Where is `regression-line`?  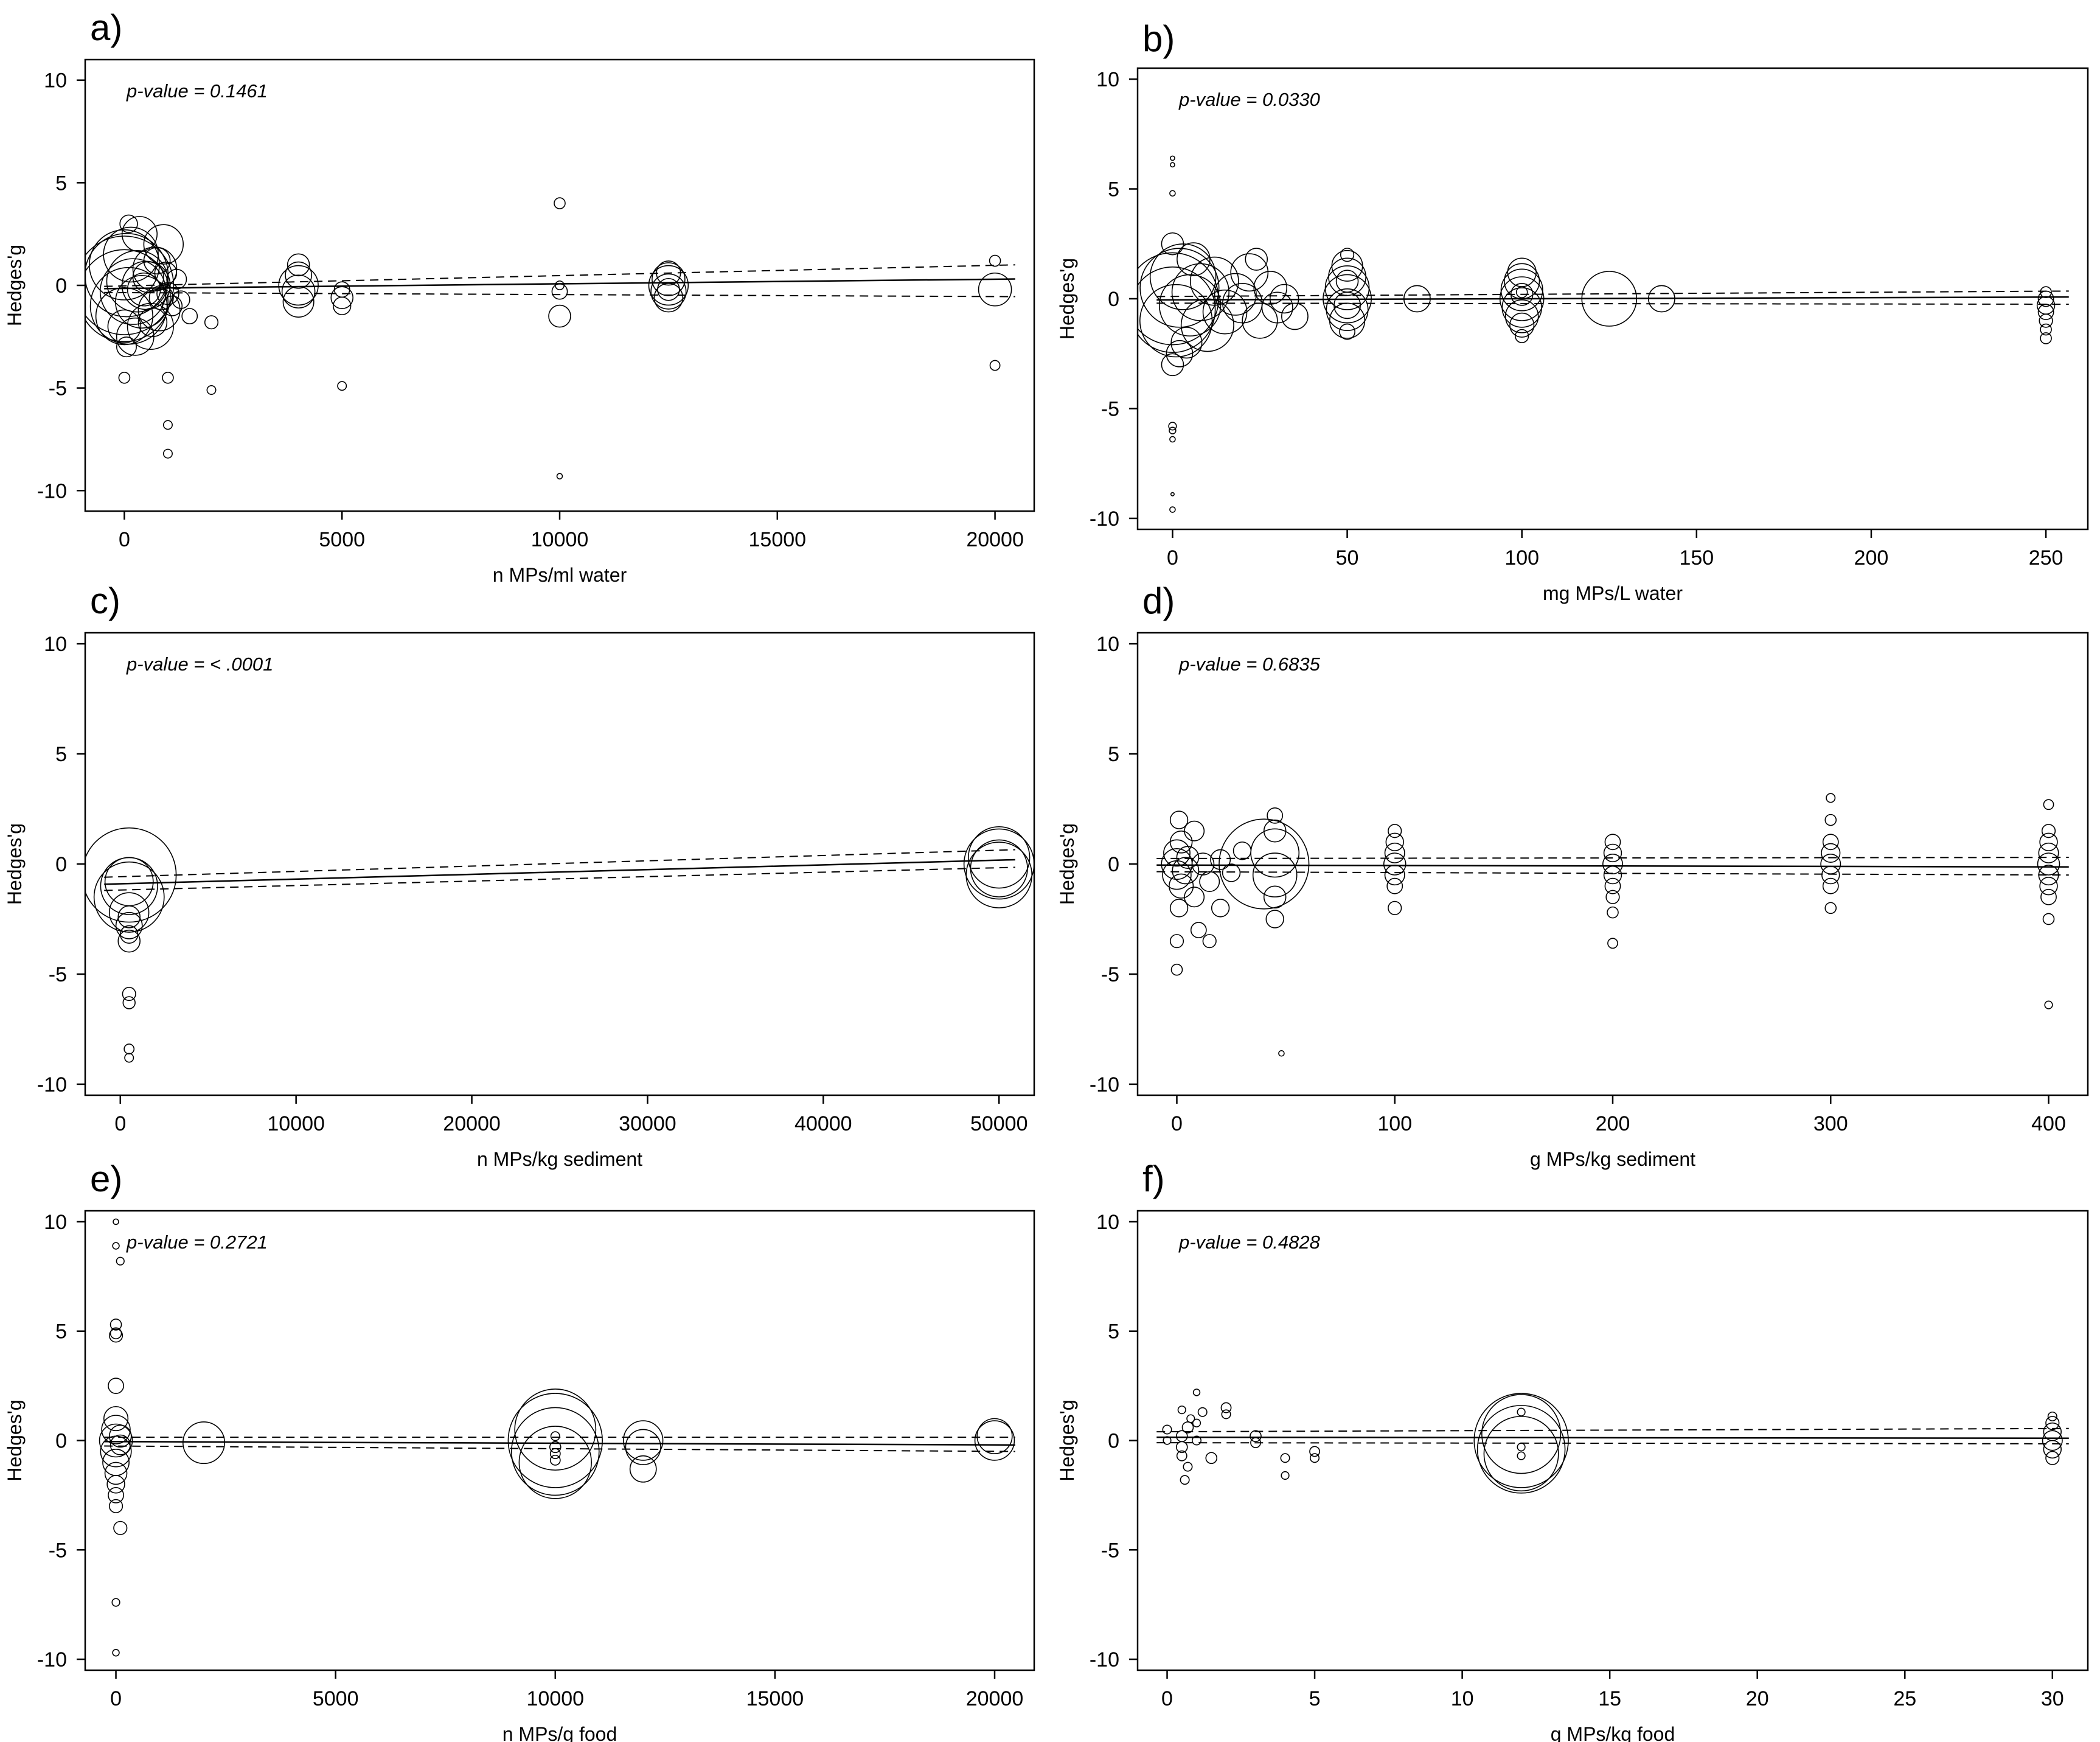
regression-line is located at coordinates (559, 872).